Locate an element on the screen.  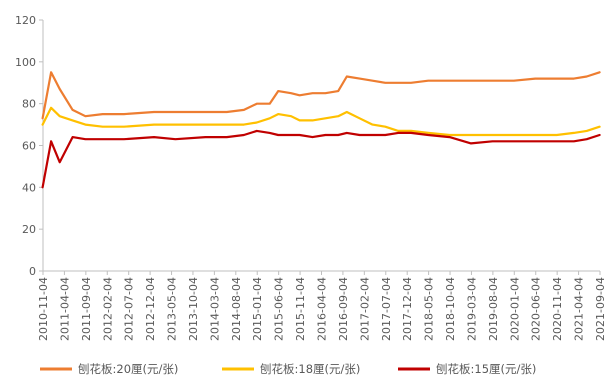
x-tick-label: 2021-04-04 is located at coordinates (579, 309).